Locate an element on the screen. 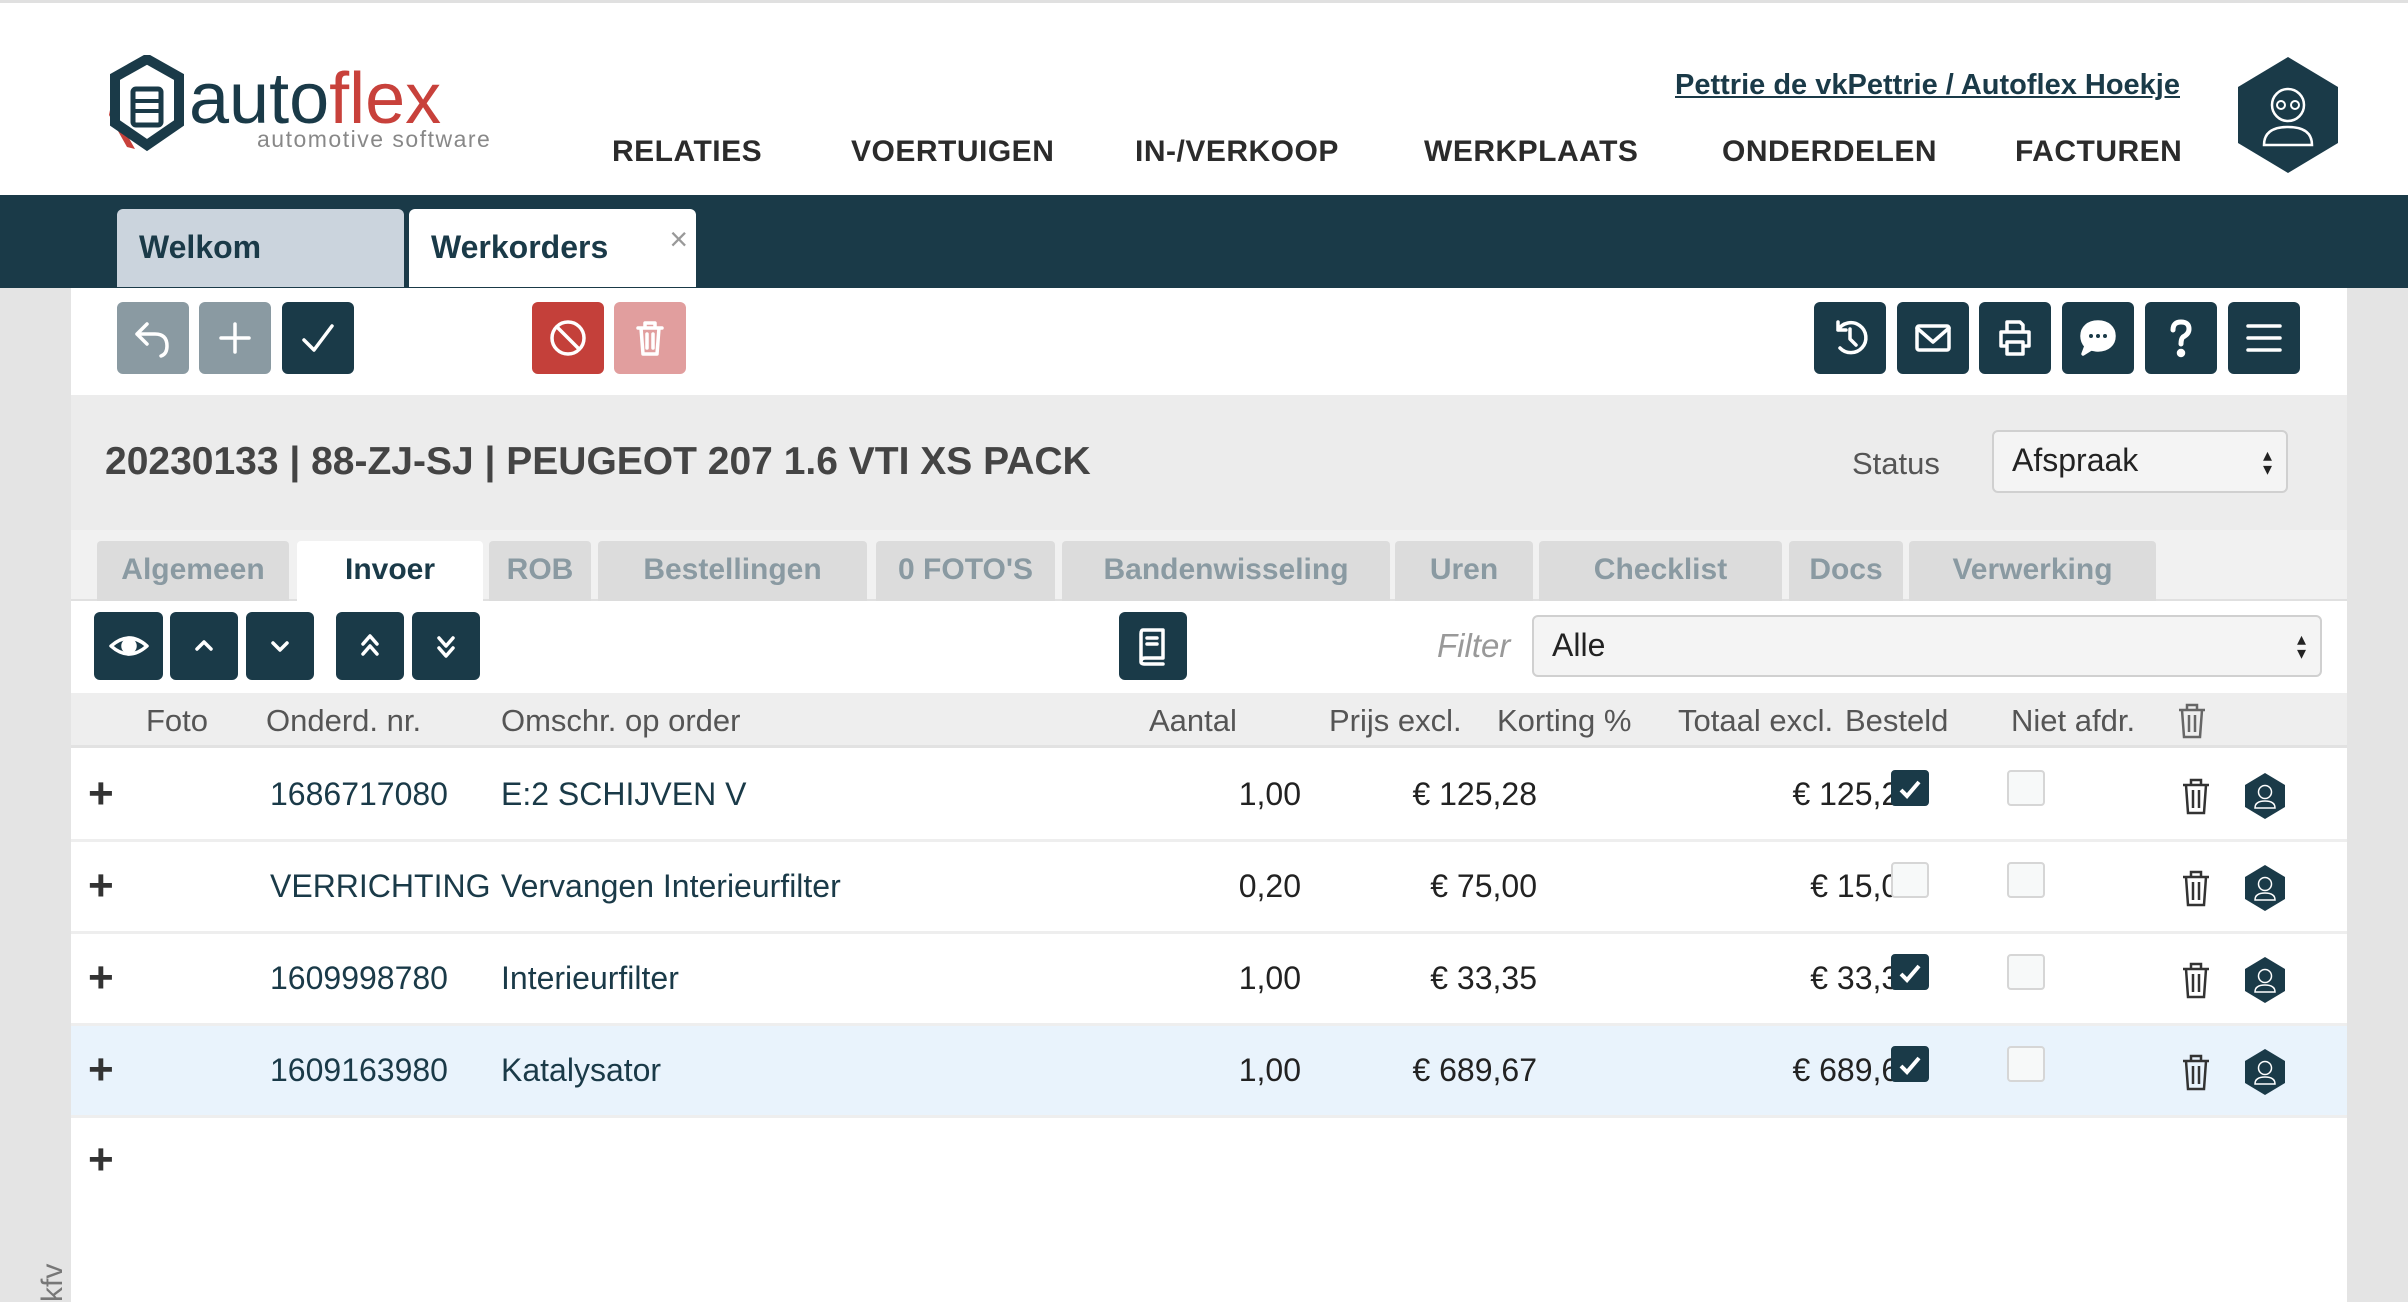  catalog-button is located at coordinates (1153, 646).